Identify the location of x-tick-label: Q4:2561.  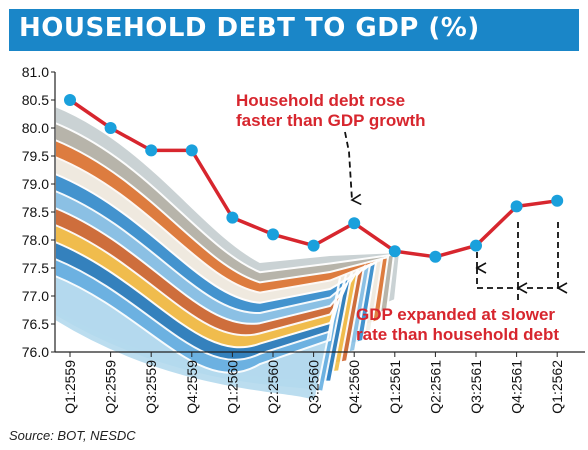
(517, 387).